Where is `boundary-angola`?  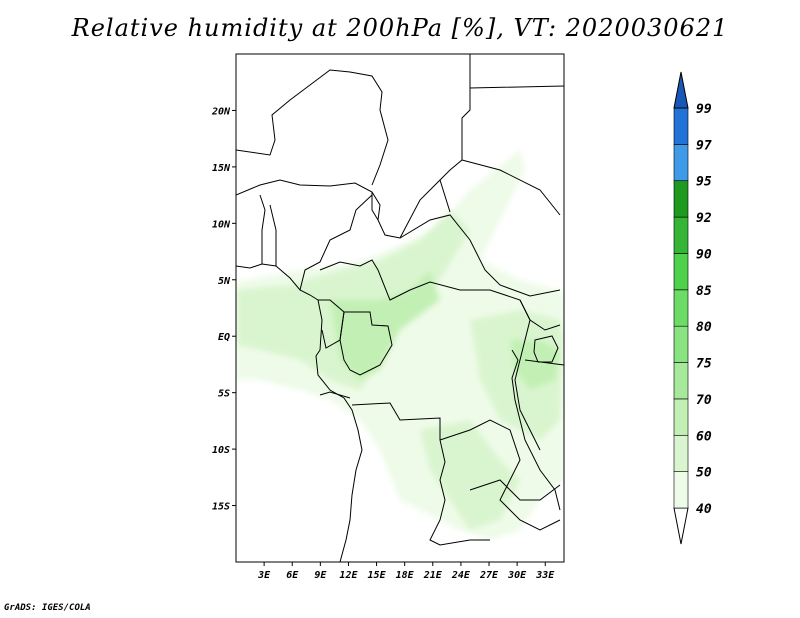 boundary-angola is located at coordinates (420, 474).